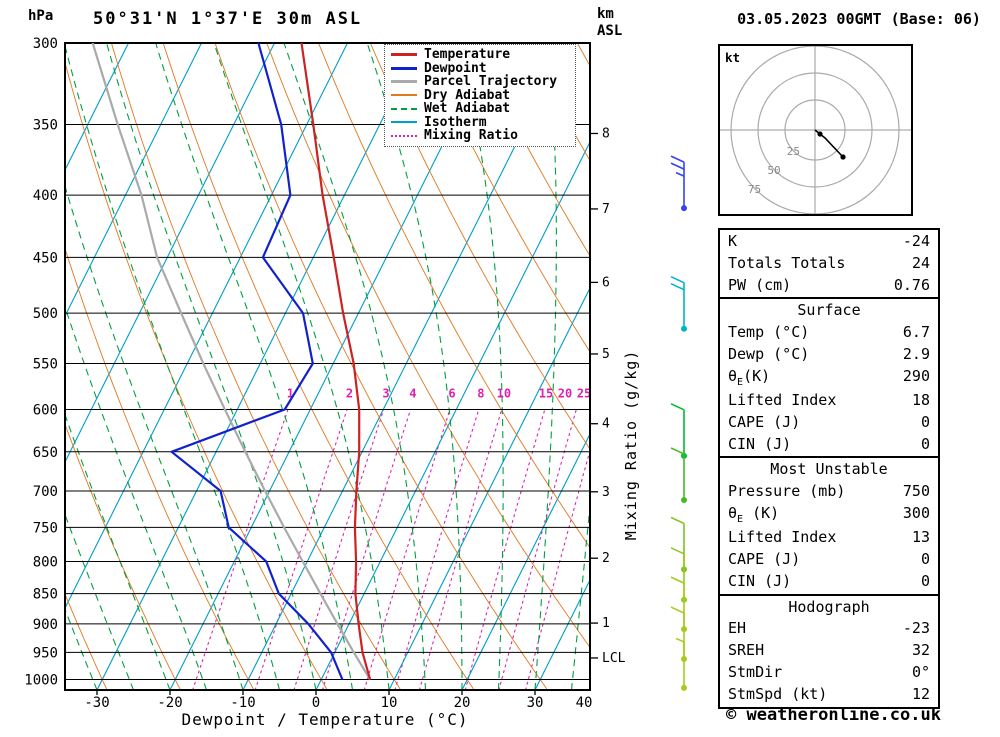 The image size is (1000, 737). What do you see at coordinates (584, 703) in the screenshot?
I see `svg-text: 40` at bounding box center [584, 703].